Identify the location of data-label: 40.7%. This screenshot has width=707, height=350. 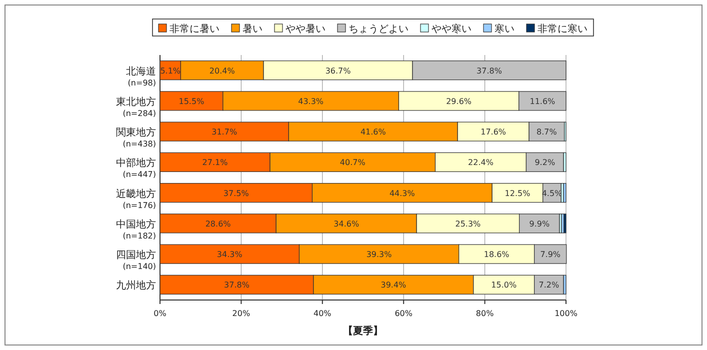
(353, 163).